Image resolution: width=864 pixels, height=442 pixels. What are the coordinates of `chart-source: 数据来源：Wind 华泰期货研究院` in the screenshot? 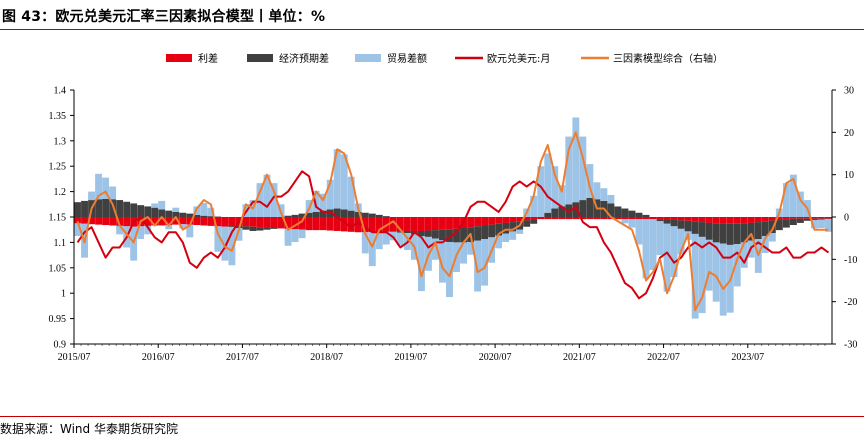 It's located at (89, 429).